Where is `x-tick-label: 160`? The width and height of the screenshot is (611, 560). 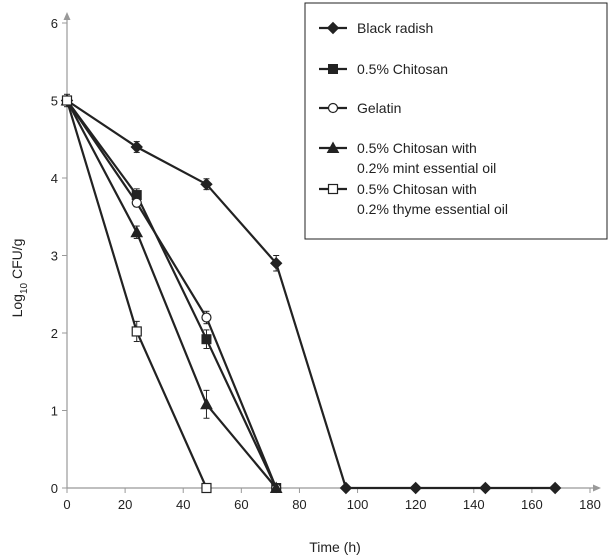 x-tick-label: 160 is located at coordinates (532, 504).